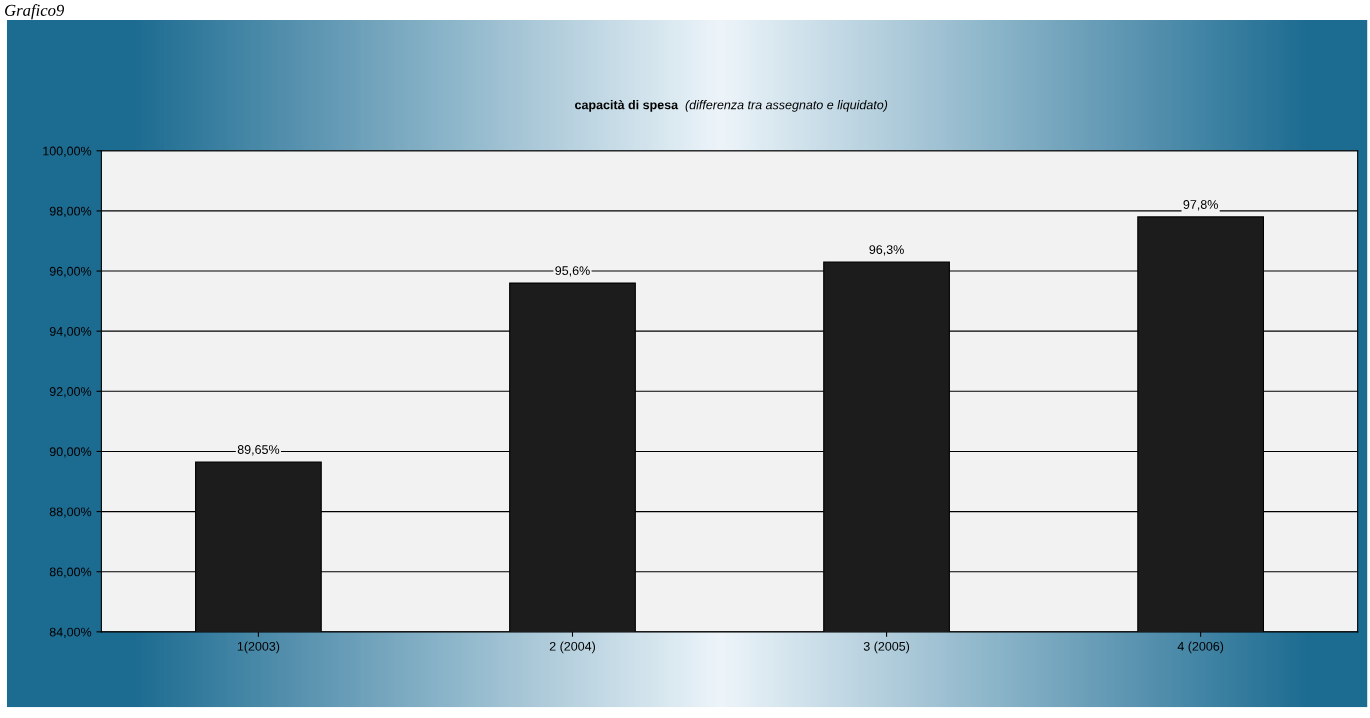  What do you see at coordinates (627, 105) in the screenshot?
I see `chart-title: capacità di spesa` at bounding box center [627, 105].